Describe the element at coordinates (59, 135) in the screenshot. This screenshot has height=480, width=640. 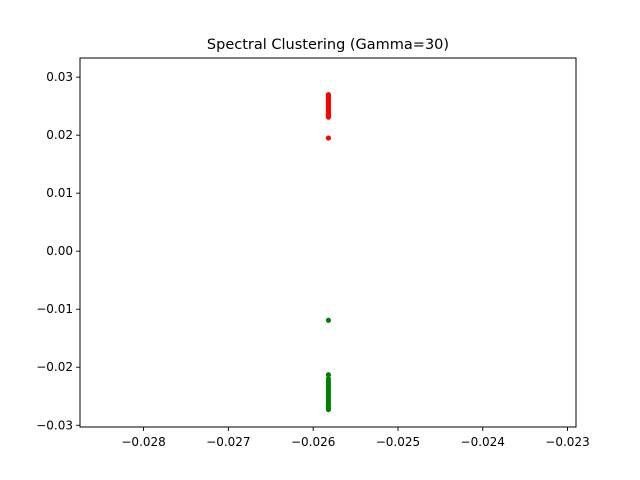
I see `y-tick-label: 0.02` at that location.